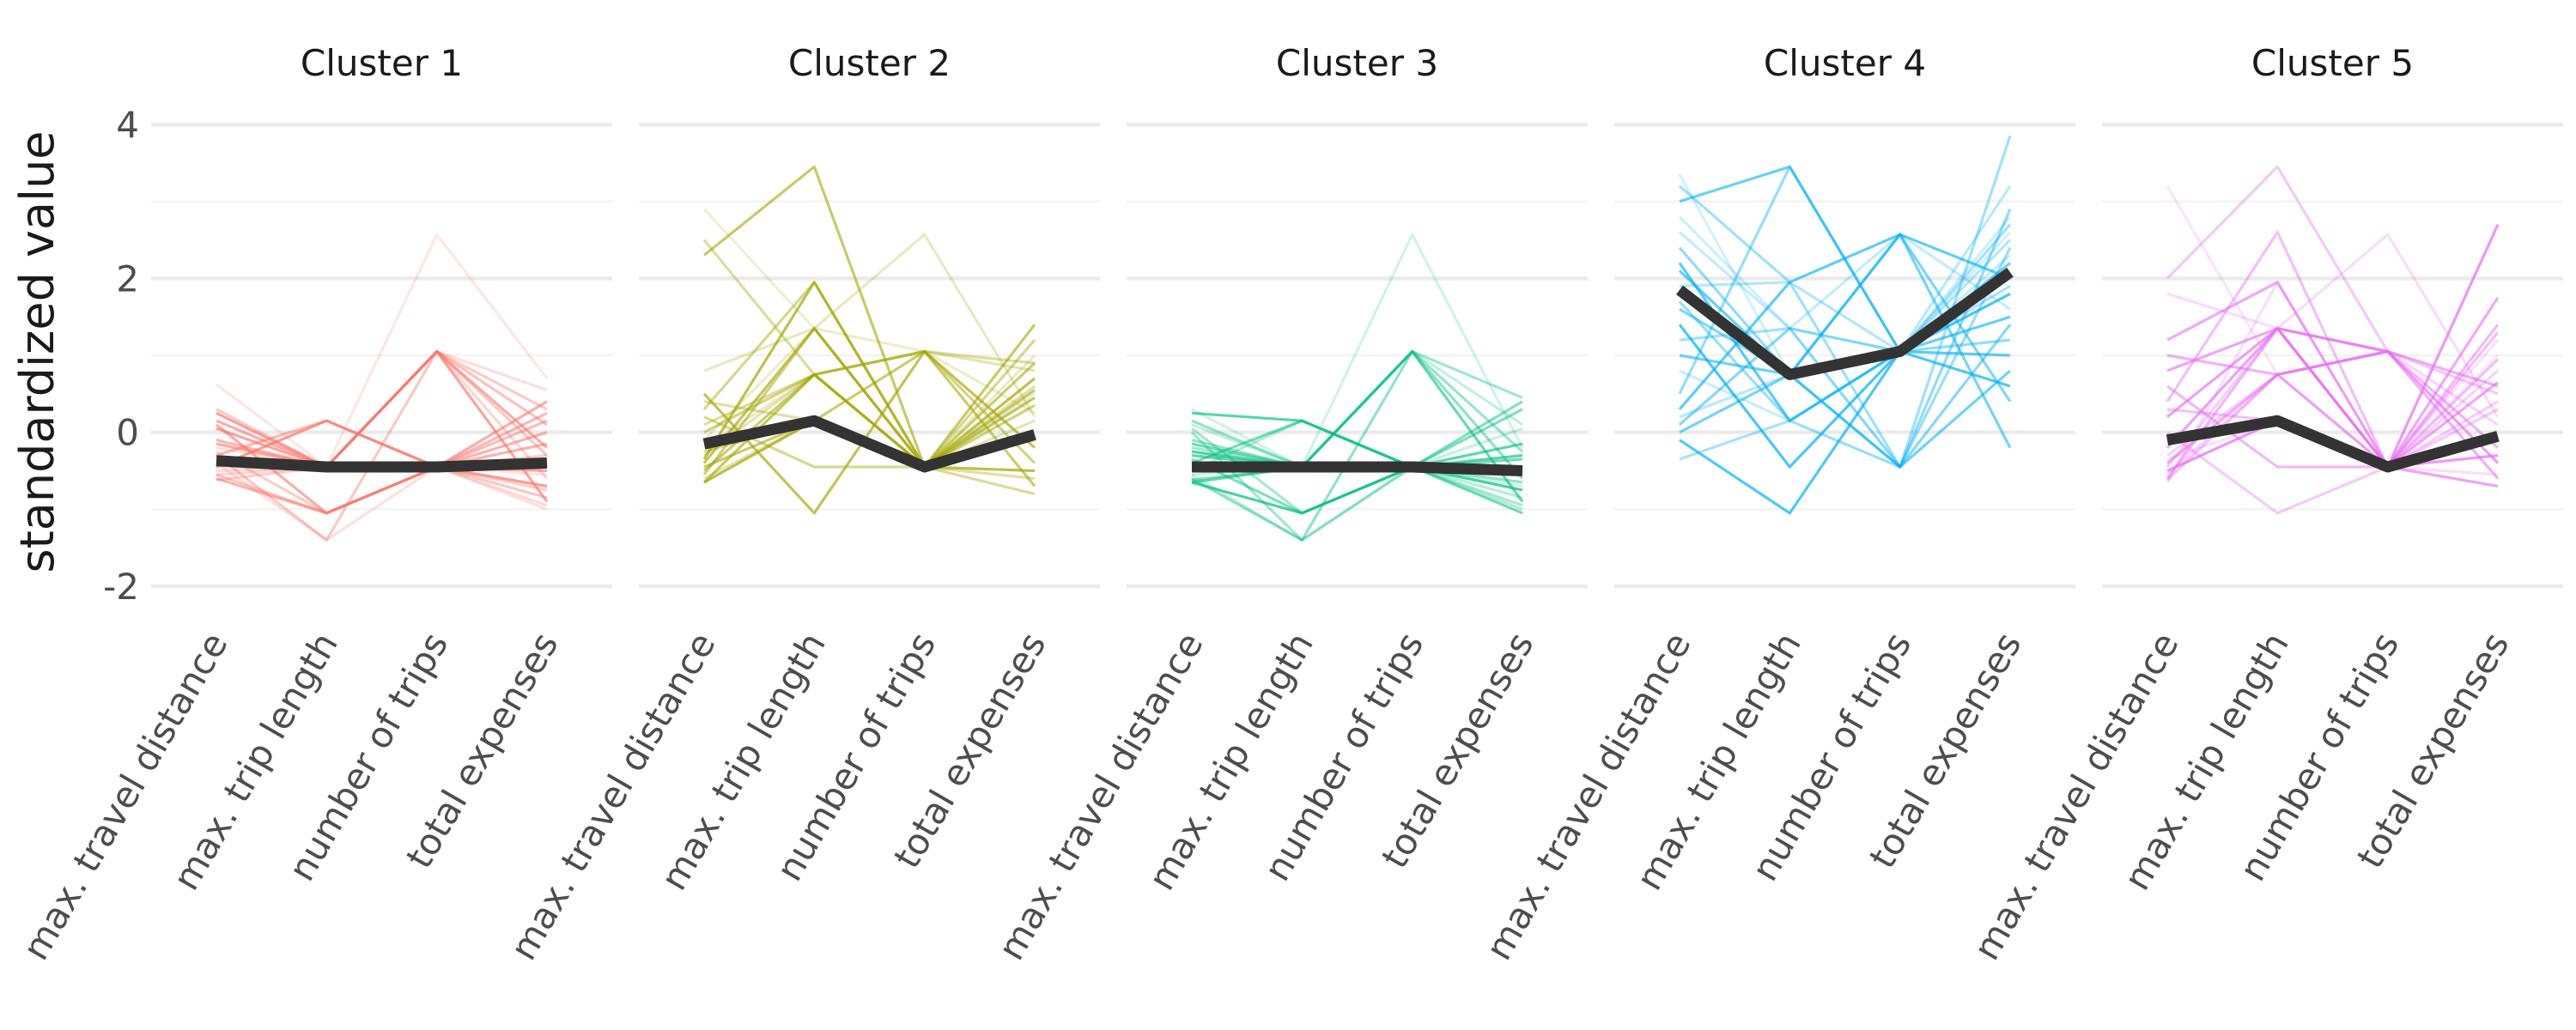  Describe the element at coordinates (126, 796) in the screenshot. I see `x-tick-label: max. travel distance` at that location.